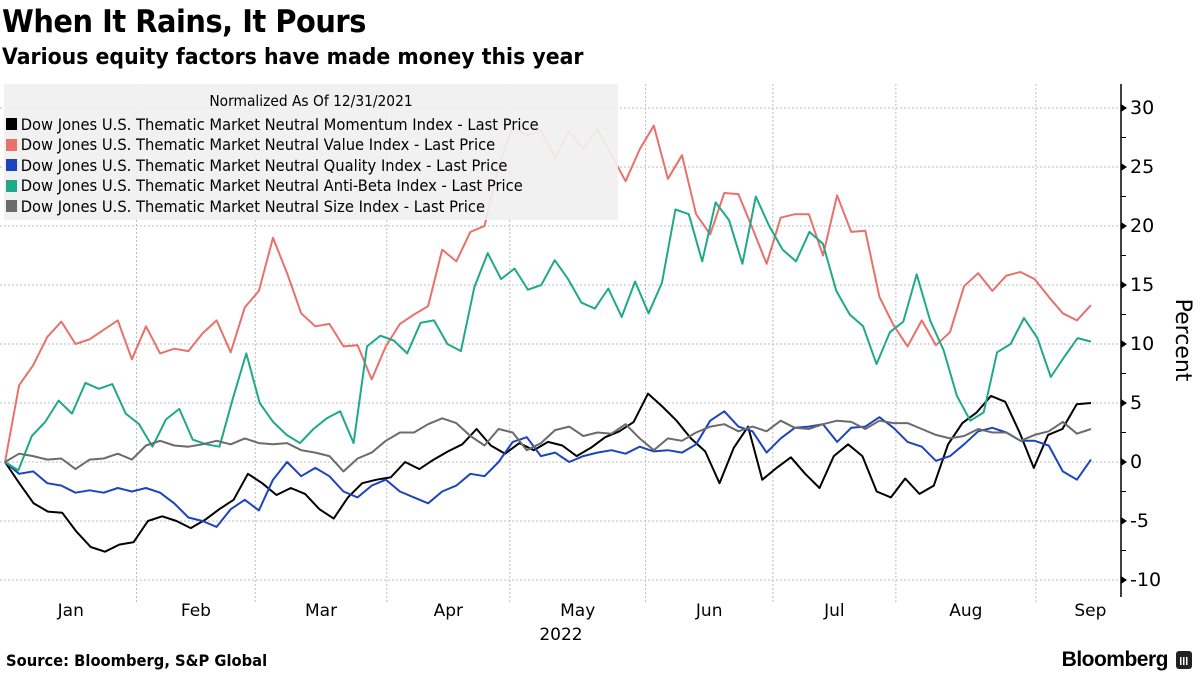 This screenshot has width=1200, height=675. I want to click on chart-title: When It Rains, It Pours, so click(184, 22).